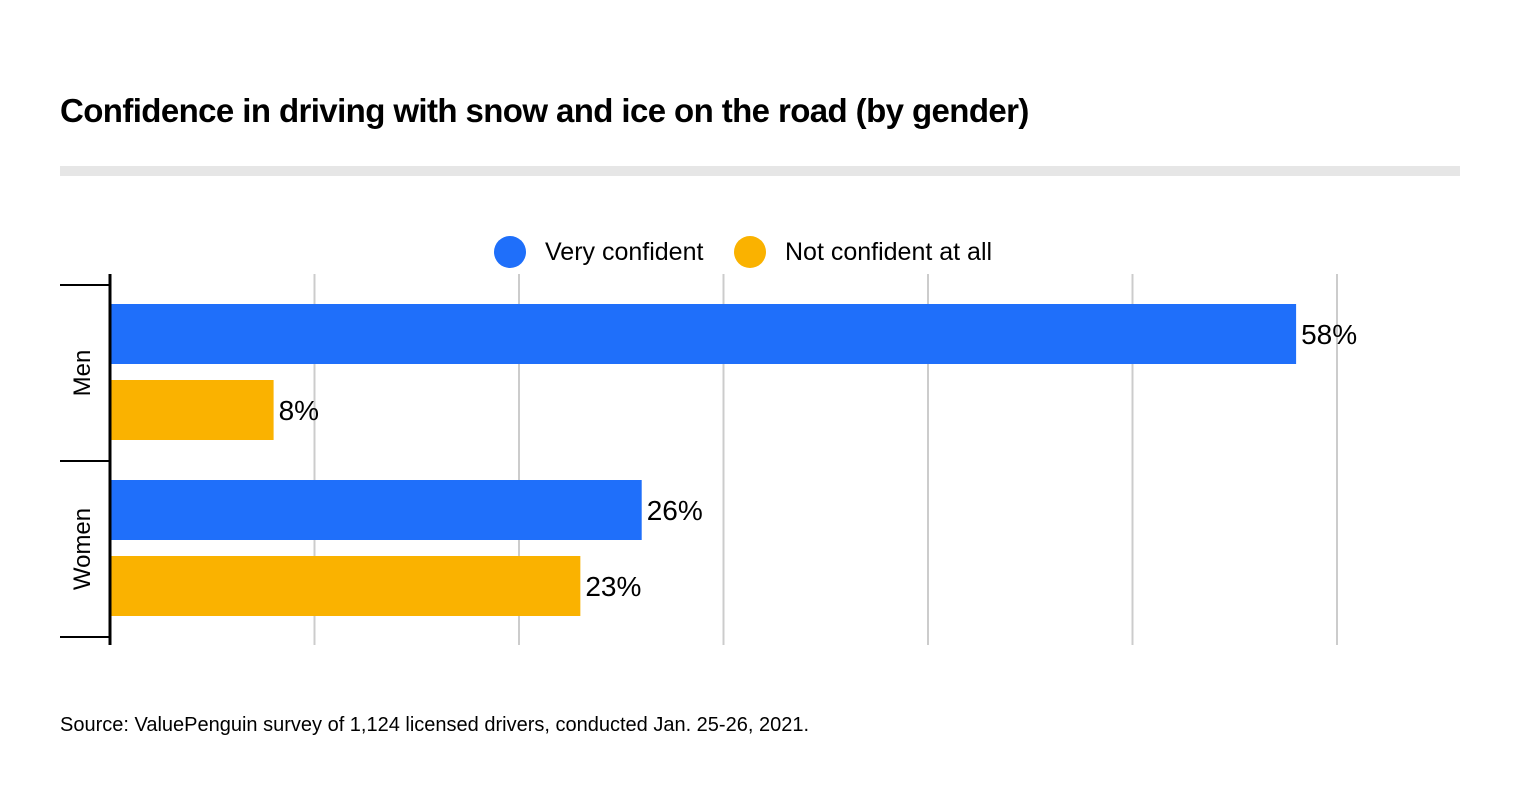 Image resolution: width=1520 pixels, height=806 pixels. What do you see at coordinates (82, 373) in the screenshot?
I see `category-label: Men` at bounding box center [82, 373].